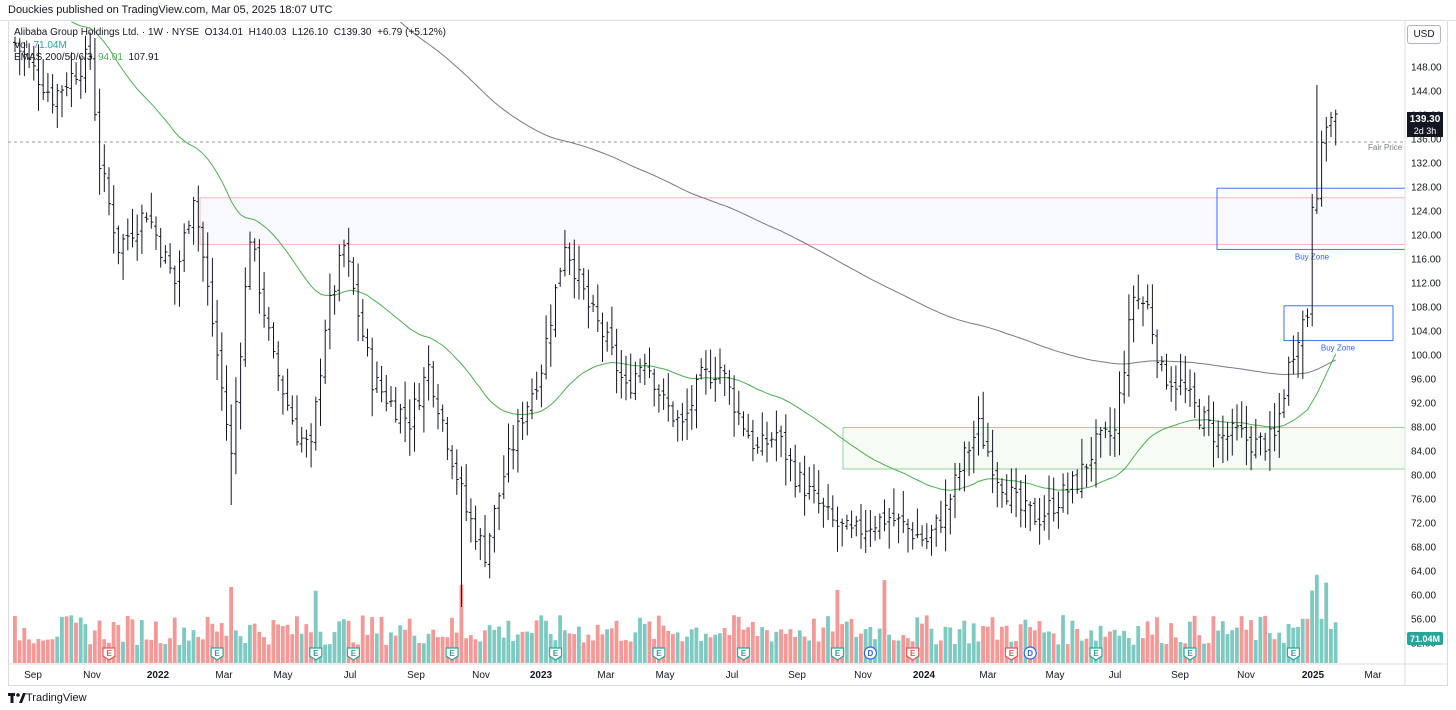  Describe the element at coordinates (924, 675) in the screenshot. I see `time-tick-label: 2024` at that location.